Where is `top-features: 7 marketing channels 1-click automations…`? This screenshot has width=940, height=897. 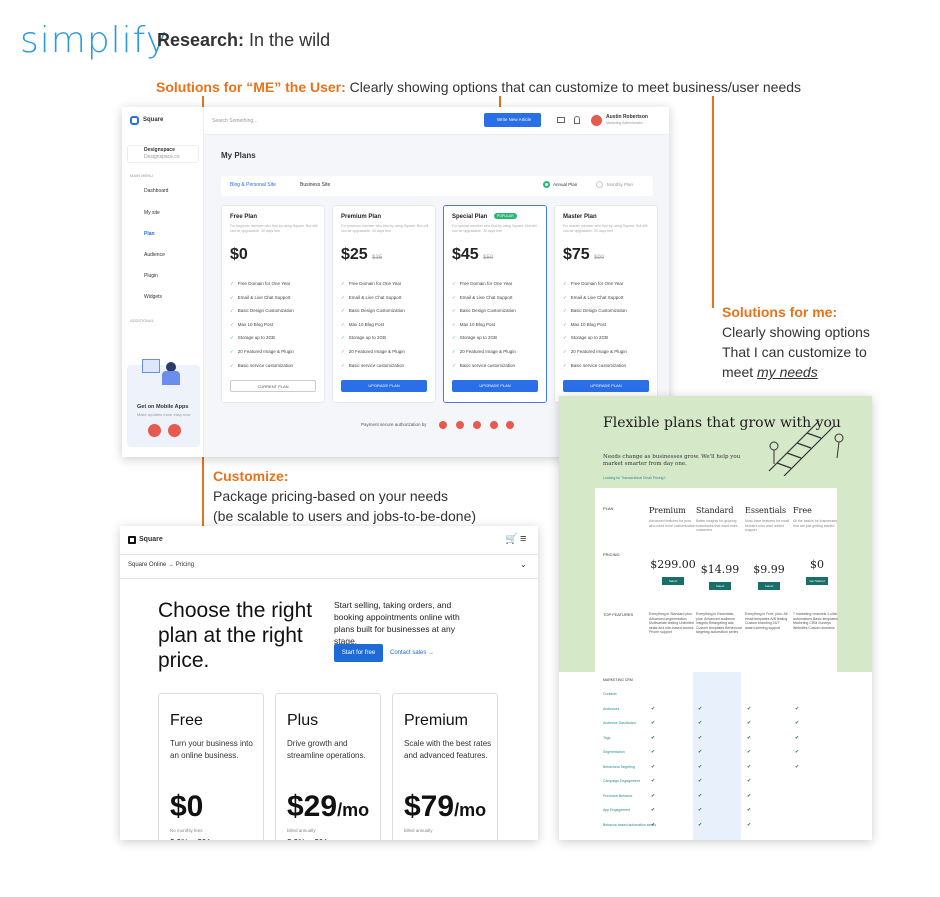
top-features: 7 marketing channels 1-click automations… is located at coordinates (815, 621).